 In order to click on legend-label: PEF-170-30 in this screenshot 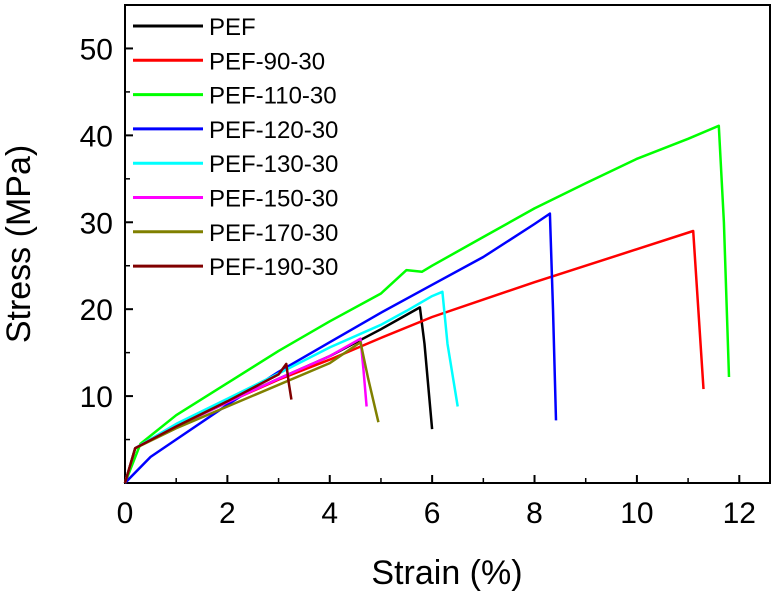, I will do `click(273, 233)`.